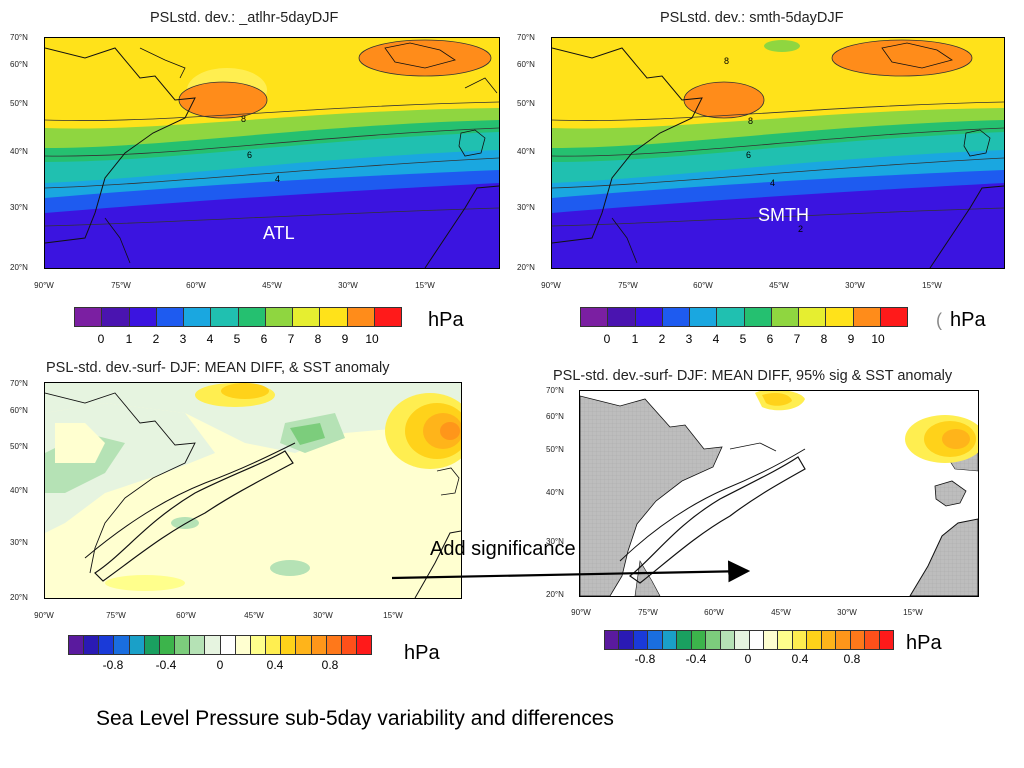  I want to click on colorbar-tick: 9, so click(851, 339).